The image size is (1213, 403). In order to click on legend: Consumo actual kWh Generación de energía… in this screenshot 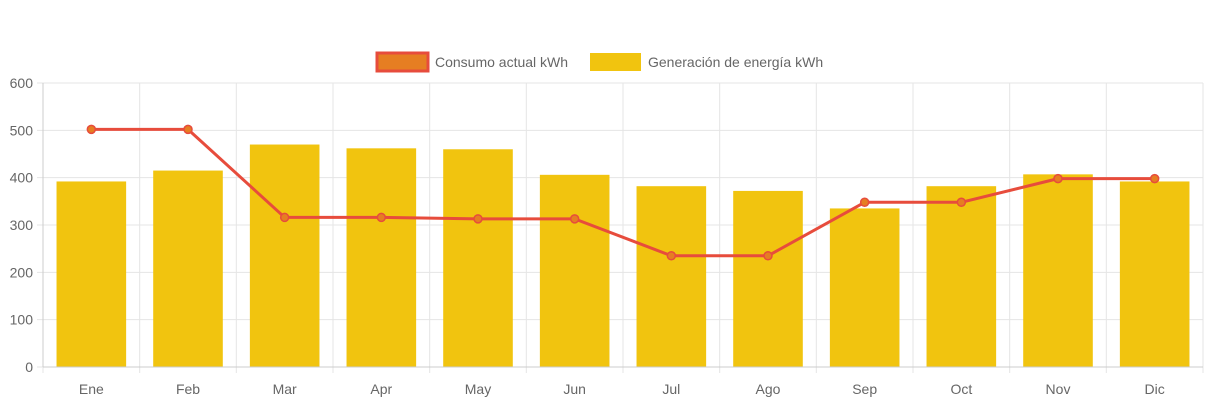, I will do `click(599, 62)`.